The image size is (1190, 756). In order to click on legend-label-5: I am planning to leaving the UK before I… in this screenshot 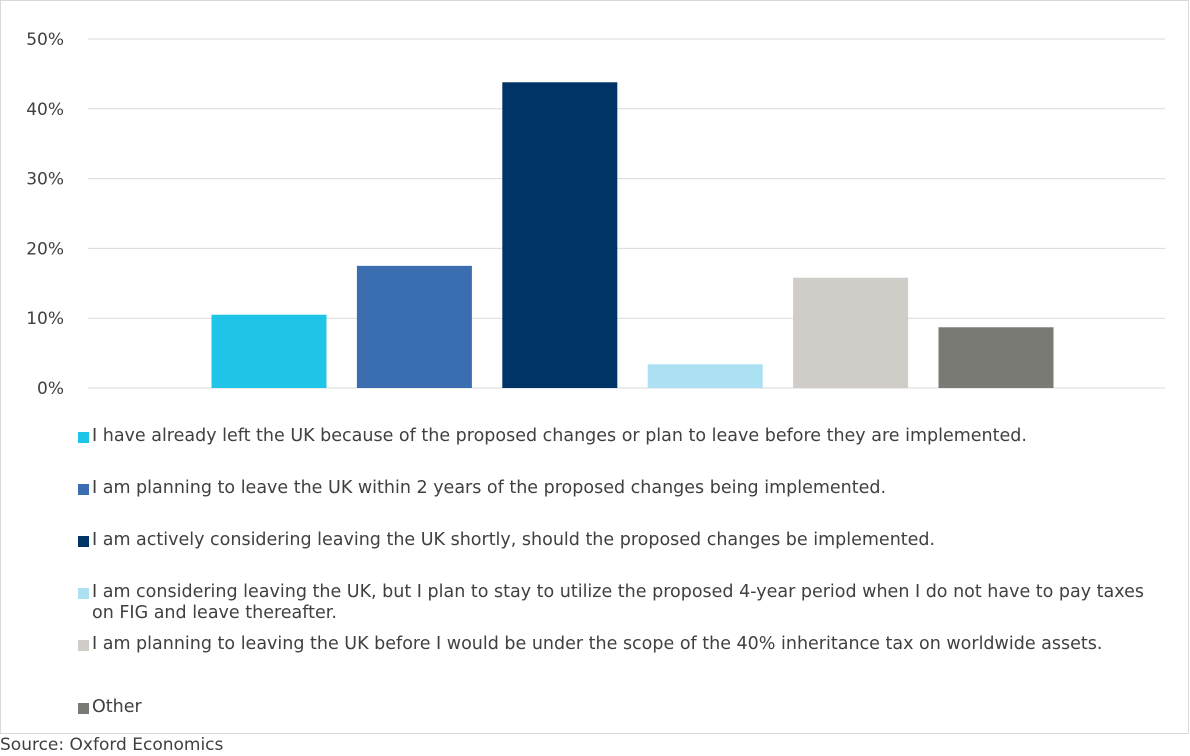, I will do `click(597, 644)`.